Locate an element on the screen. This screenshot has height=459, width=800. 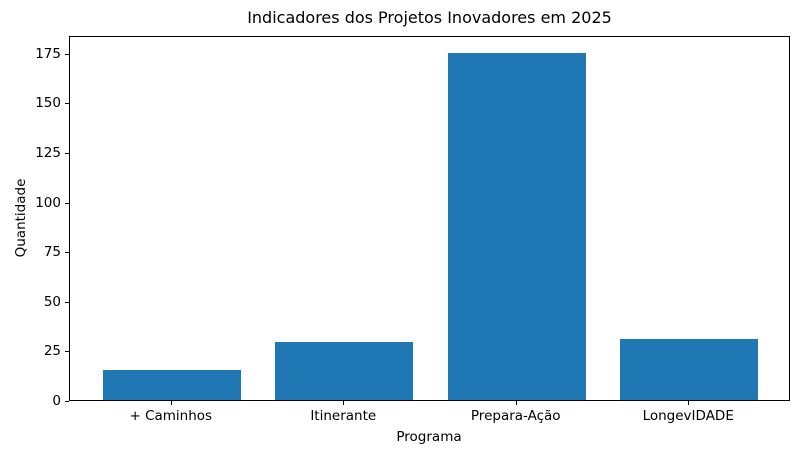
y-tick-label: 175 is located at coordinates (48, 53).